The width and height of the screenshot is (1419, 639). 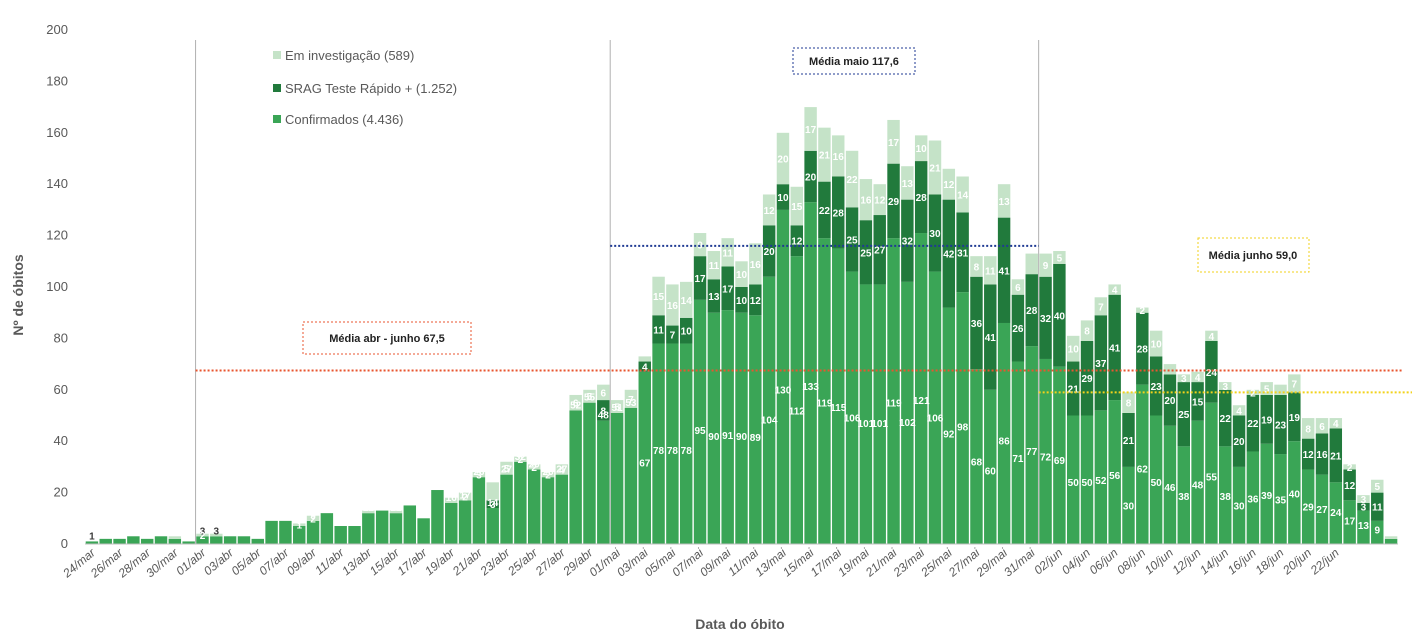 What do you see at coordinates (1170, 401) in the screenshot?
I see `data-label-srag: 20` at bounding box center [1170, 401].